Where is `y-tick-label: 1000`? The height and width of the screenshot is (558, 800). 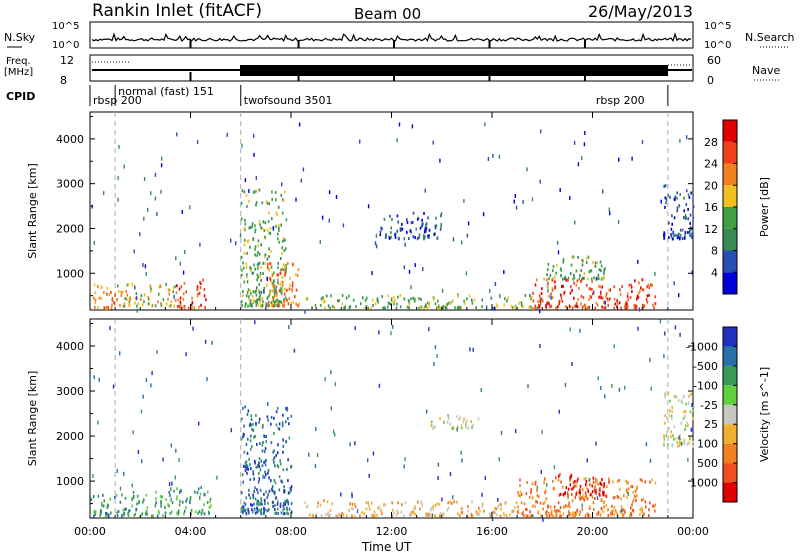 y-tick-label: 1000 is located at coordinates (70, 481).